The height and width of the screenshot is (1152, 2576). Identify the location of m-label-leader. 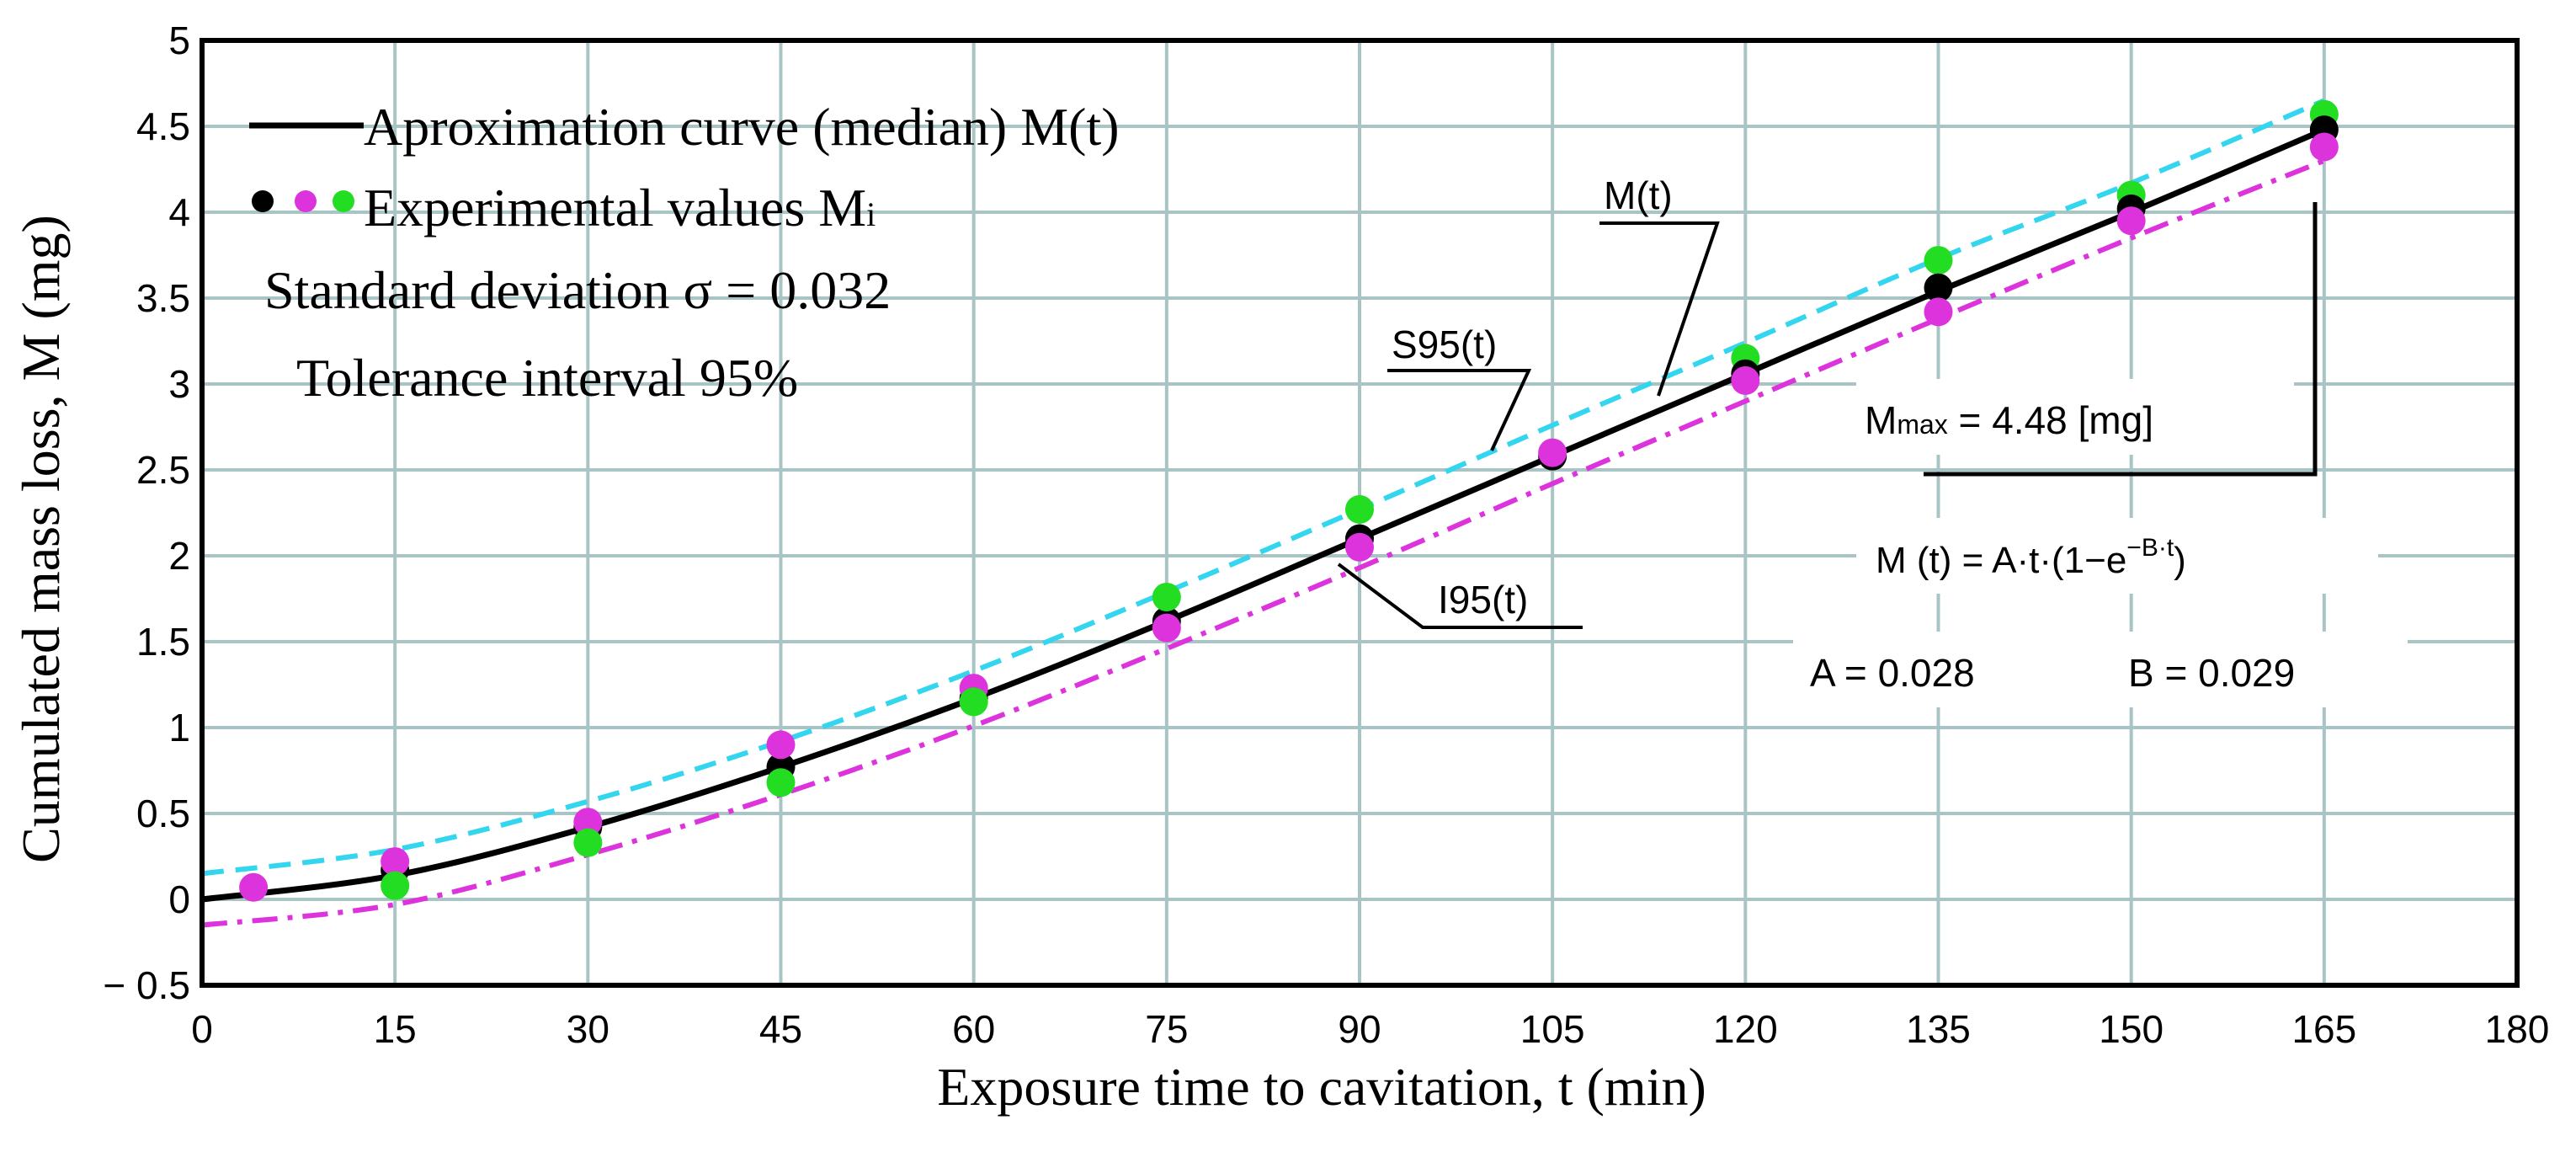
(1660, 309).